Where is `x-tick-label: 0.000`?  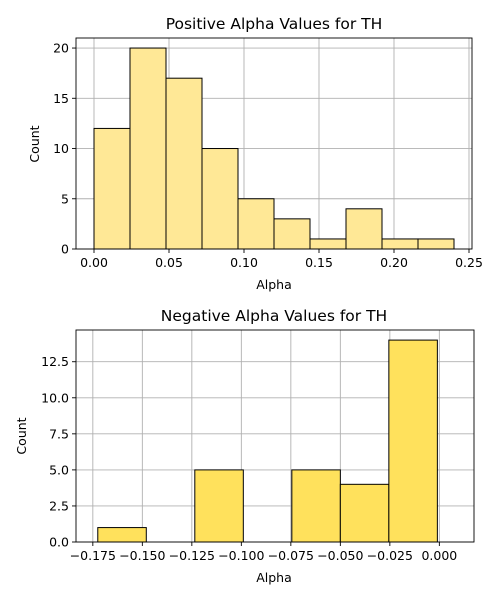 x-tick-label: 0.000 is located at coordinates (439, 555).